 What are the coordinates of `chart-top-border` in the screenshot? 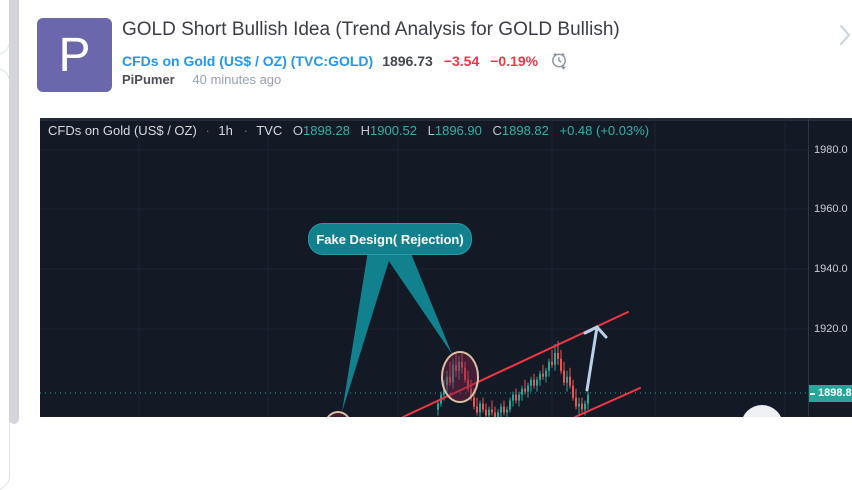 It's located at (446, 119).